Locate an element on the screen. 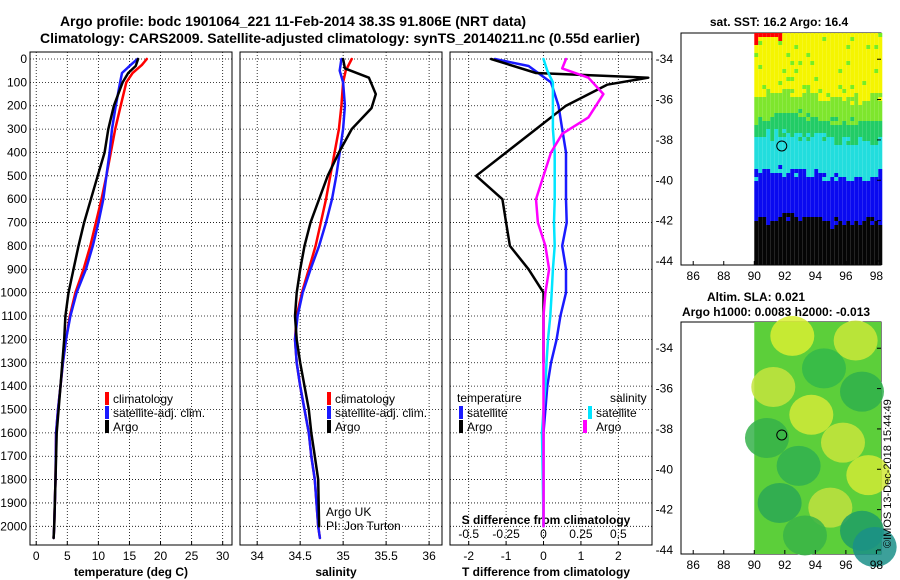  temperature-legend: climatology satellite-adj. clim. Argo is located at coordinates (155, 413).